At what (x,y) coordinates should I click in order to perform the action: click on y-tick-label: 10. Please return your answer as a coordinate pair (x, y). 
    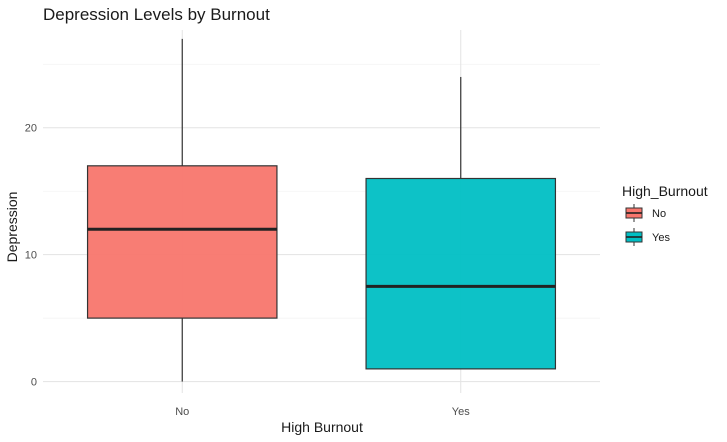
    Looking at the image, I should click on (31, 256).